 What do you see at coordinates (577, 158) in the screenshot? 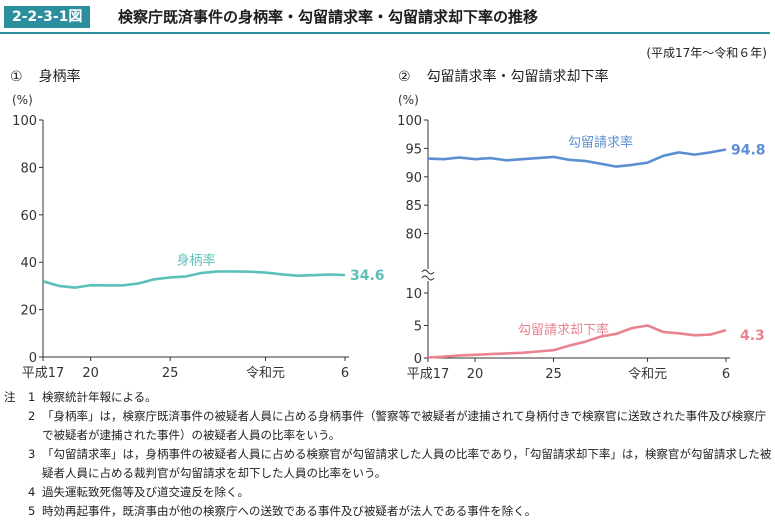
I see `panel2-line-koryu-seikyu-ritsu` at bounding box center [577, 158].